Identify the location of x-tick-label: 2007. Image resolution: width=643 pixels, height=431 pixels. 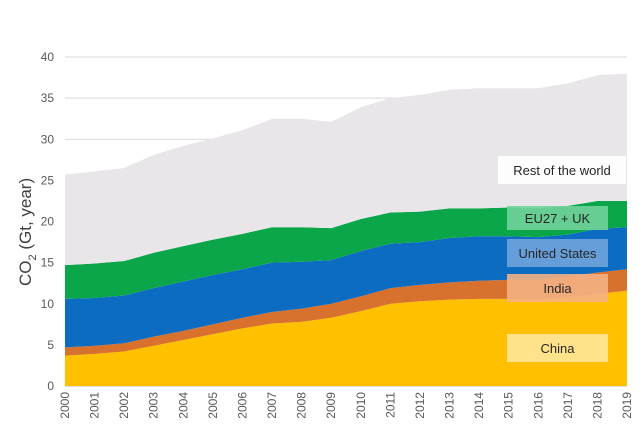
(272, 405).